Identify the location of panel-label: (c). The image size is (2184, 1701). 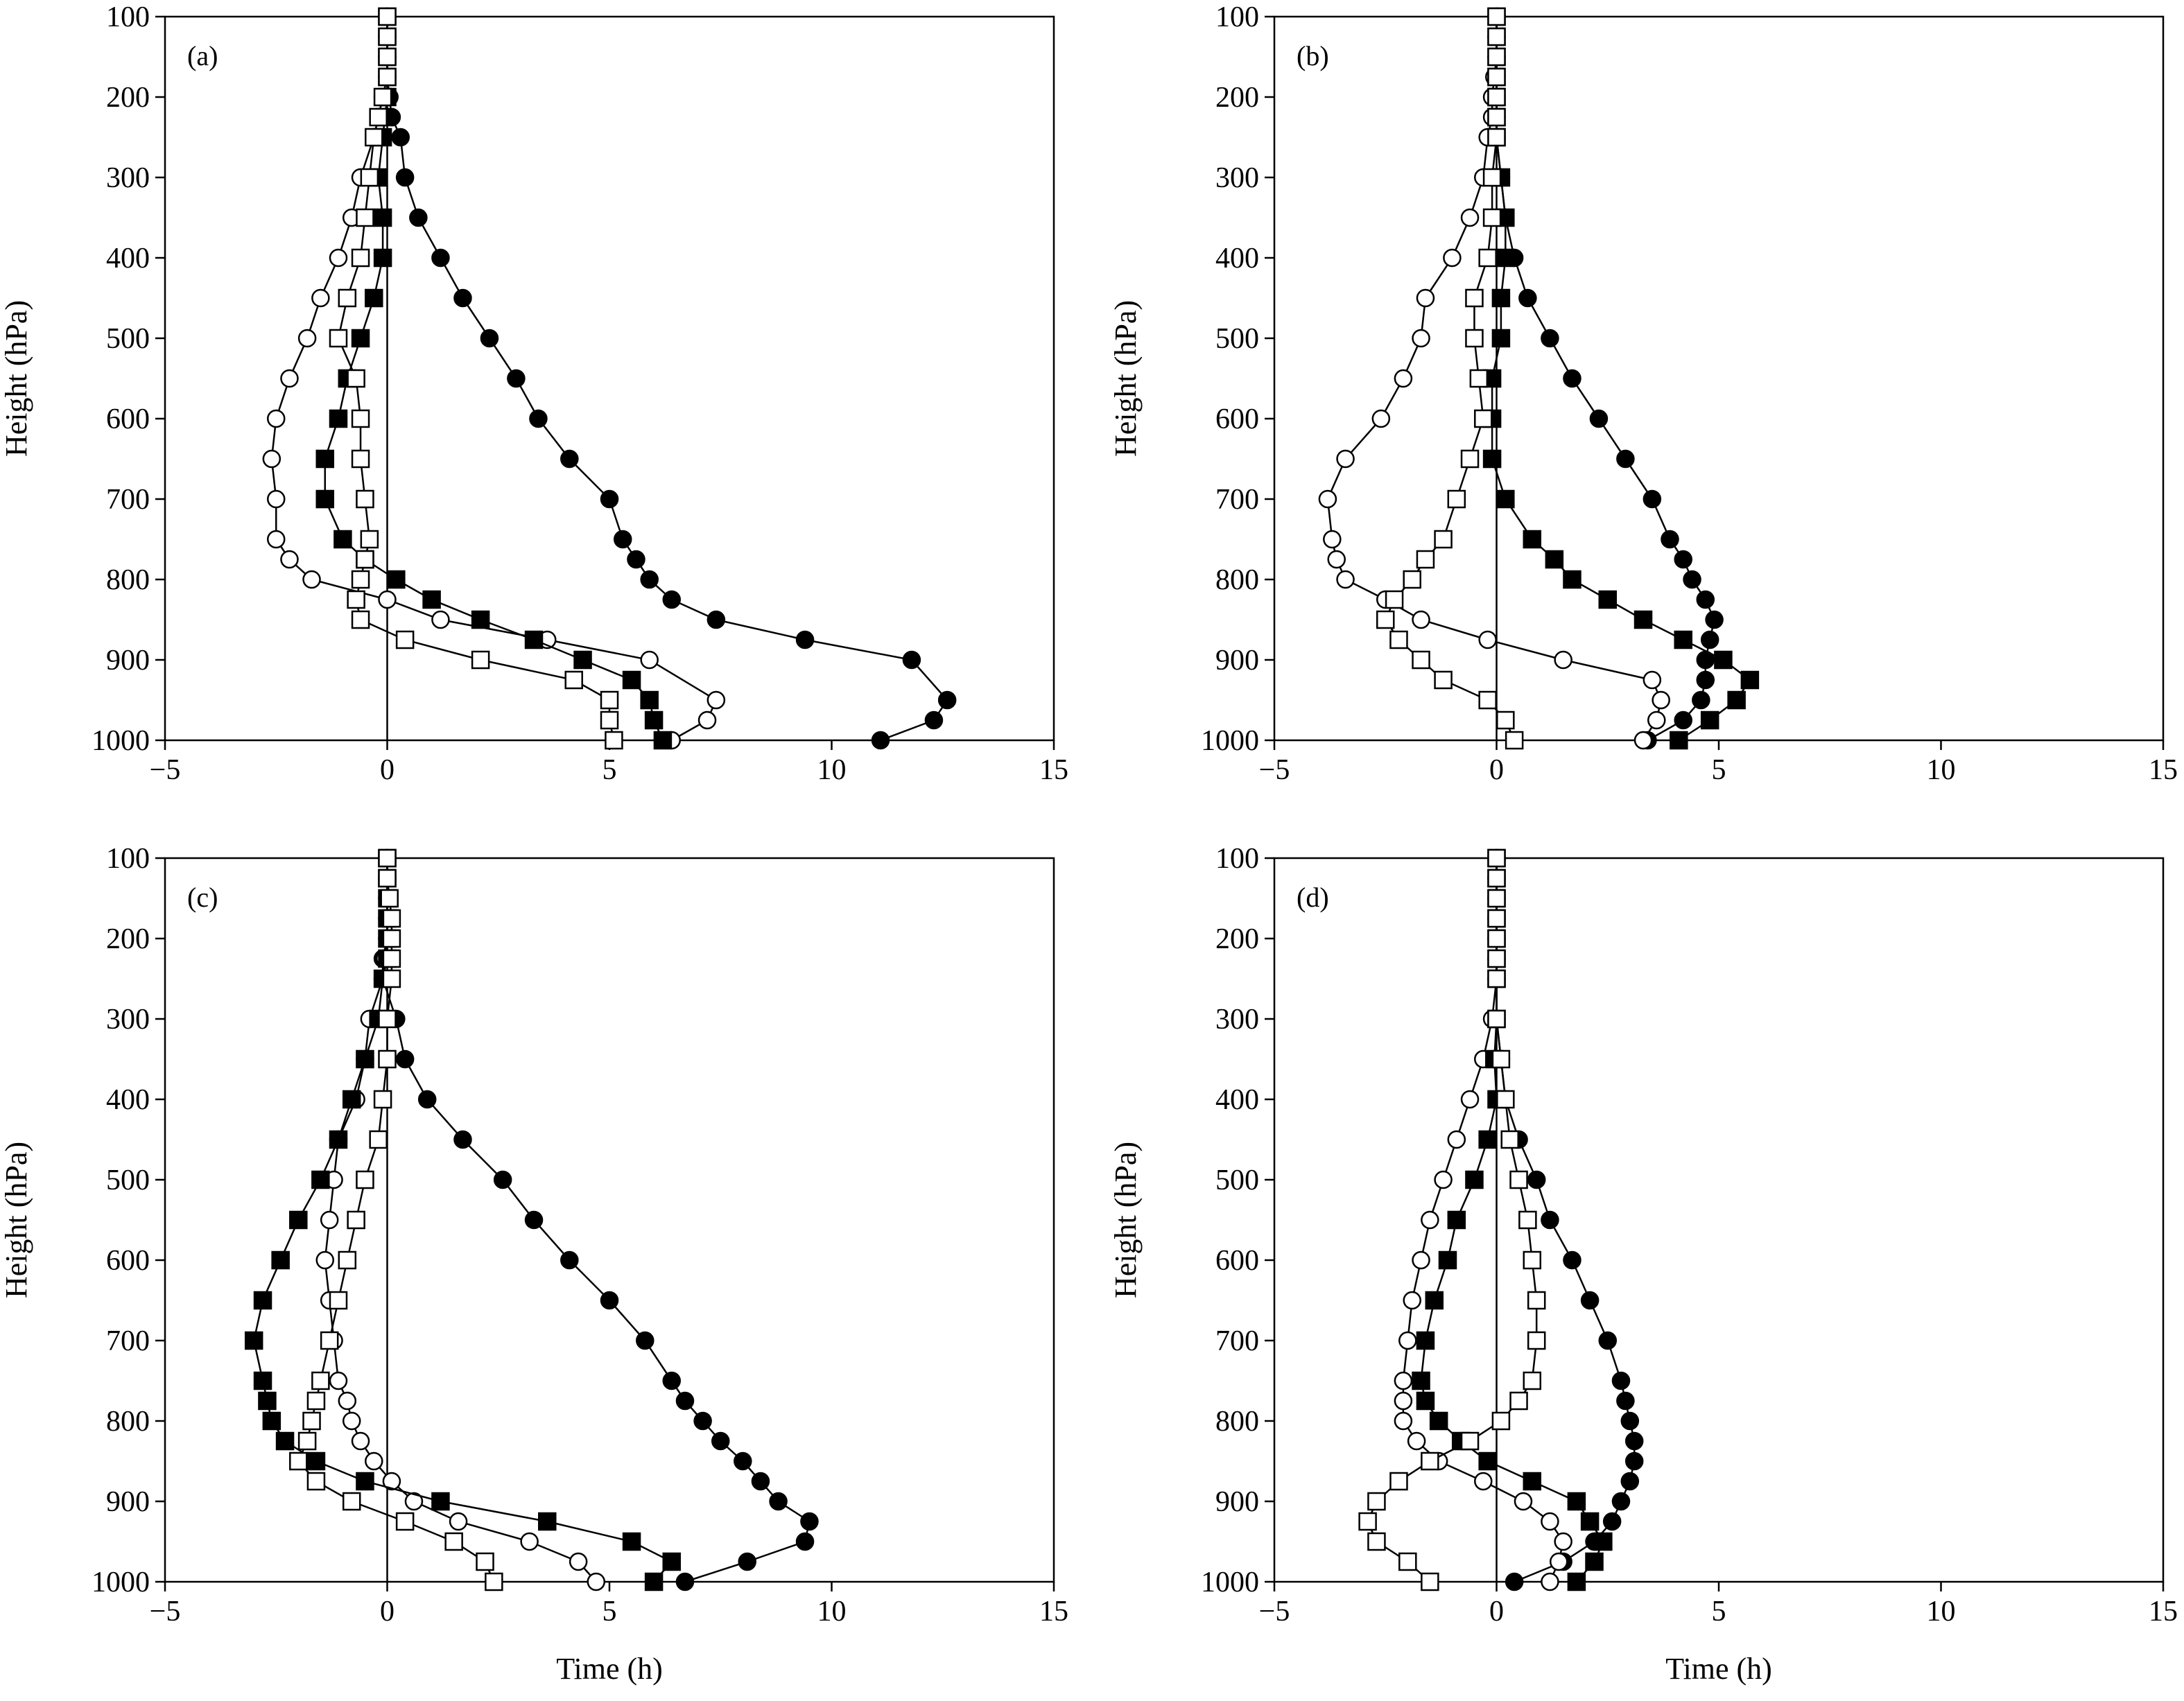
(202, 897).